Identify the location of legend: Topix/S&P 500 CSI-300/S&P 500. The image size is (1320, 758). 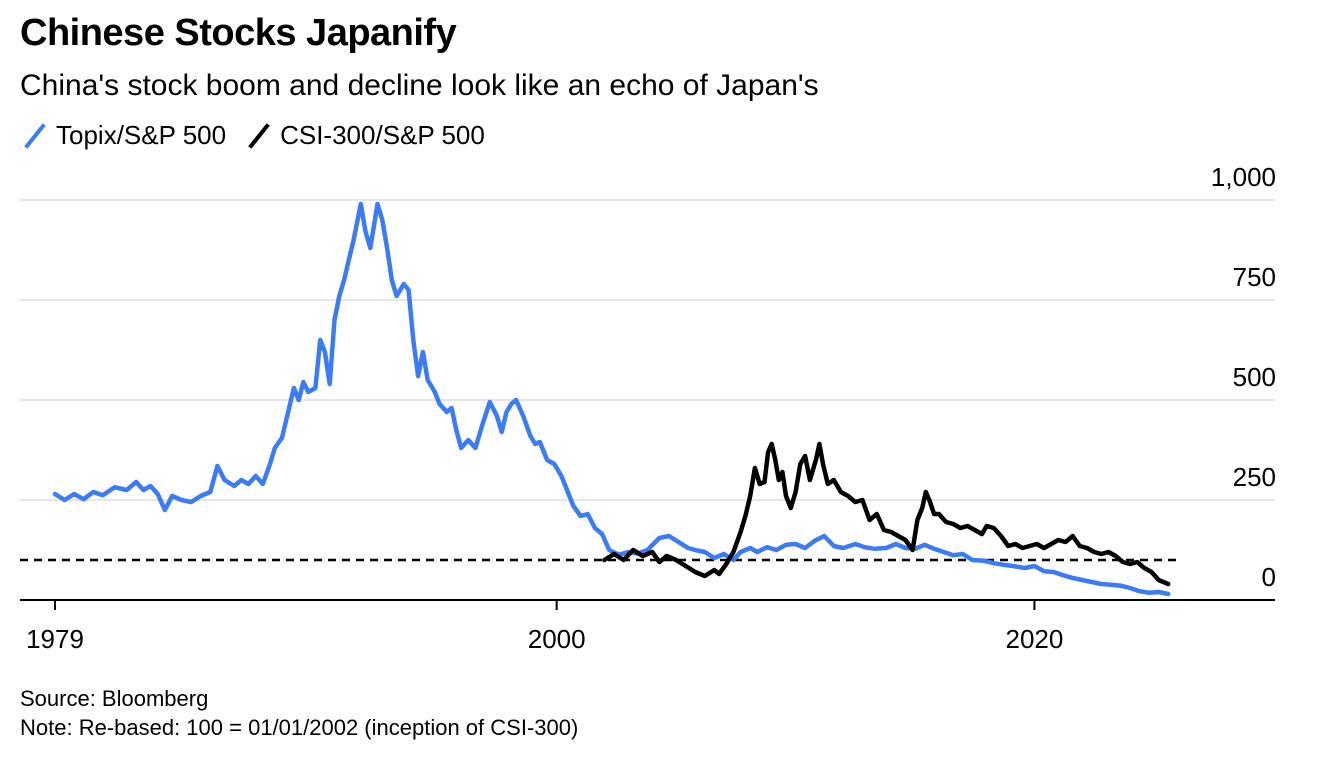
(254, 135).